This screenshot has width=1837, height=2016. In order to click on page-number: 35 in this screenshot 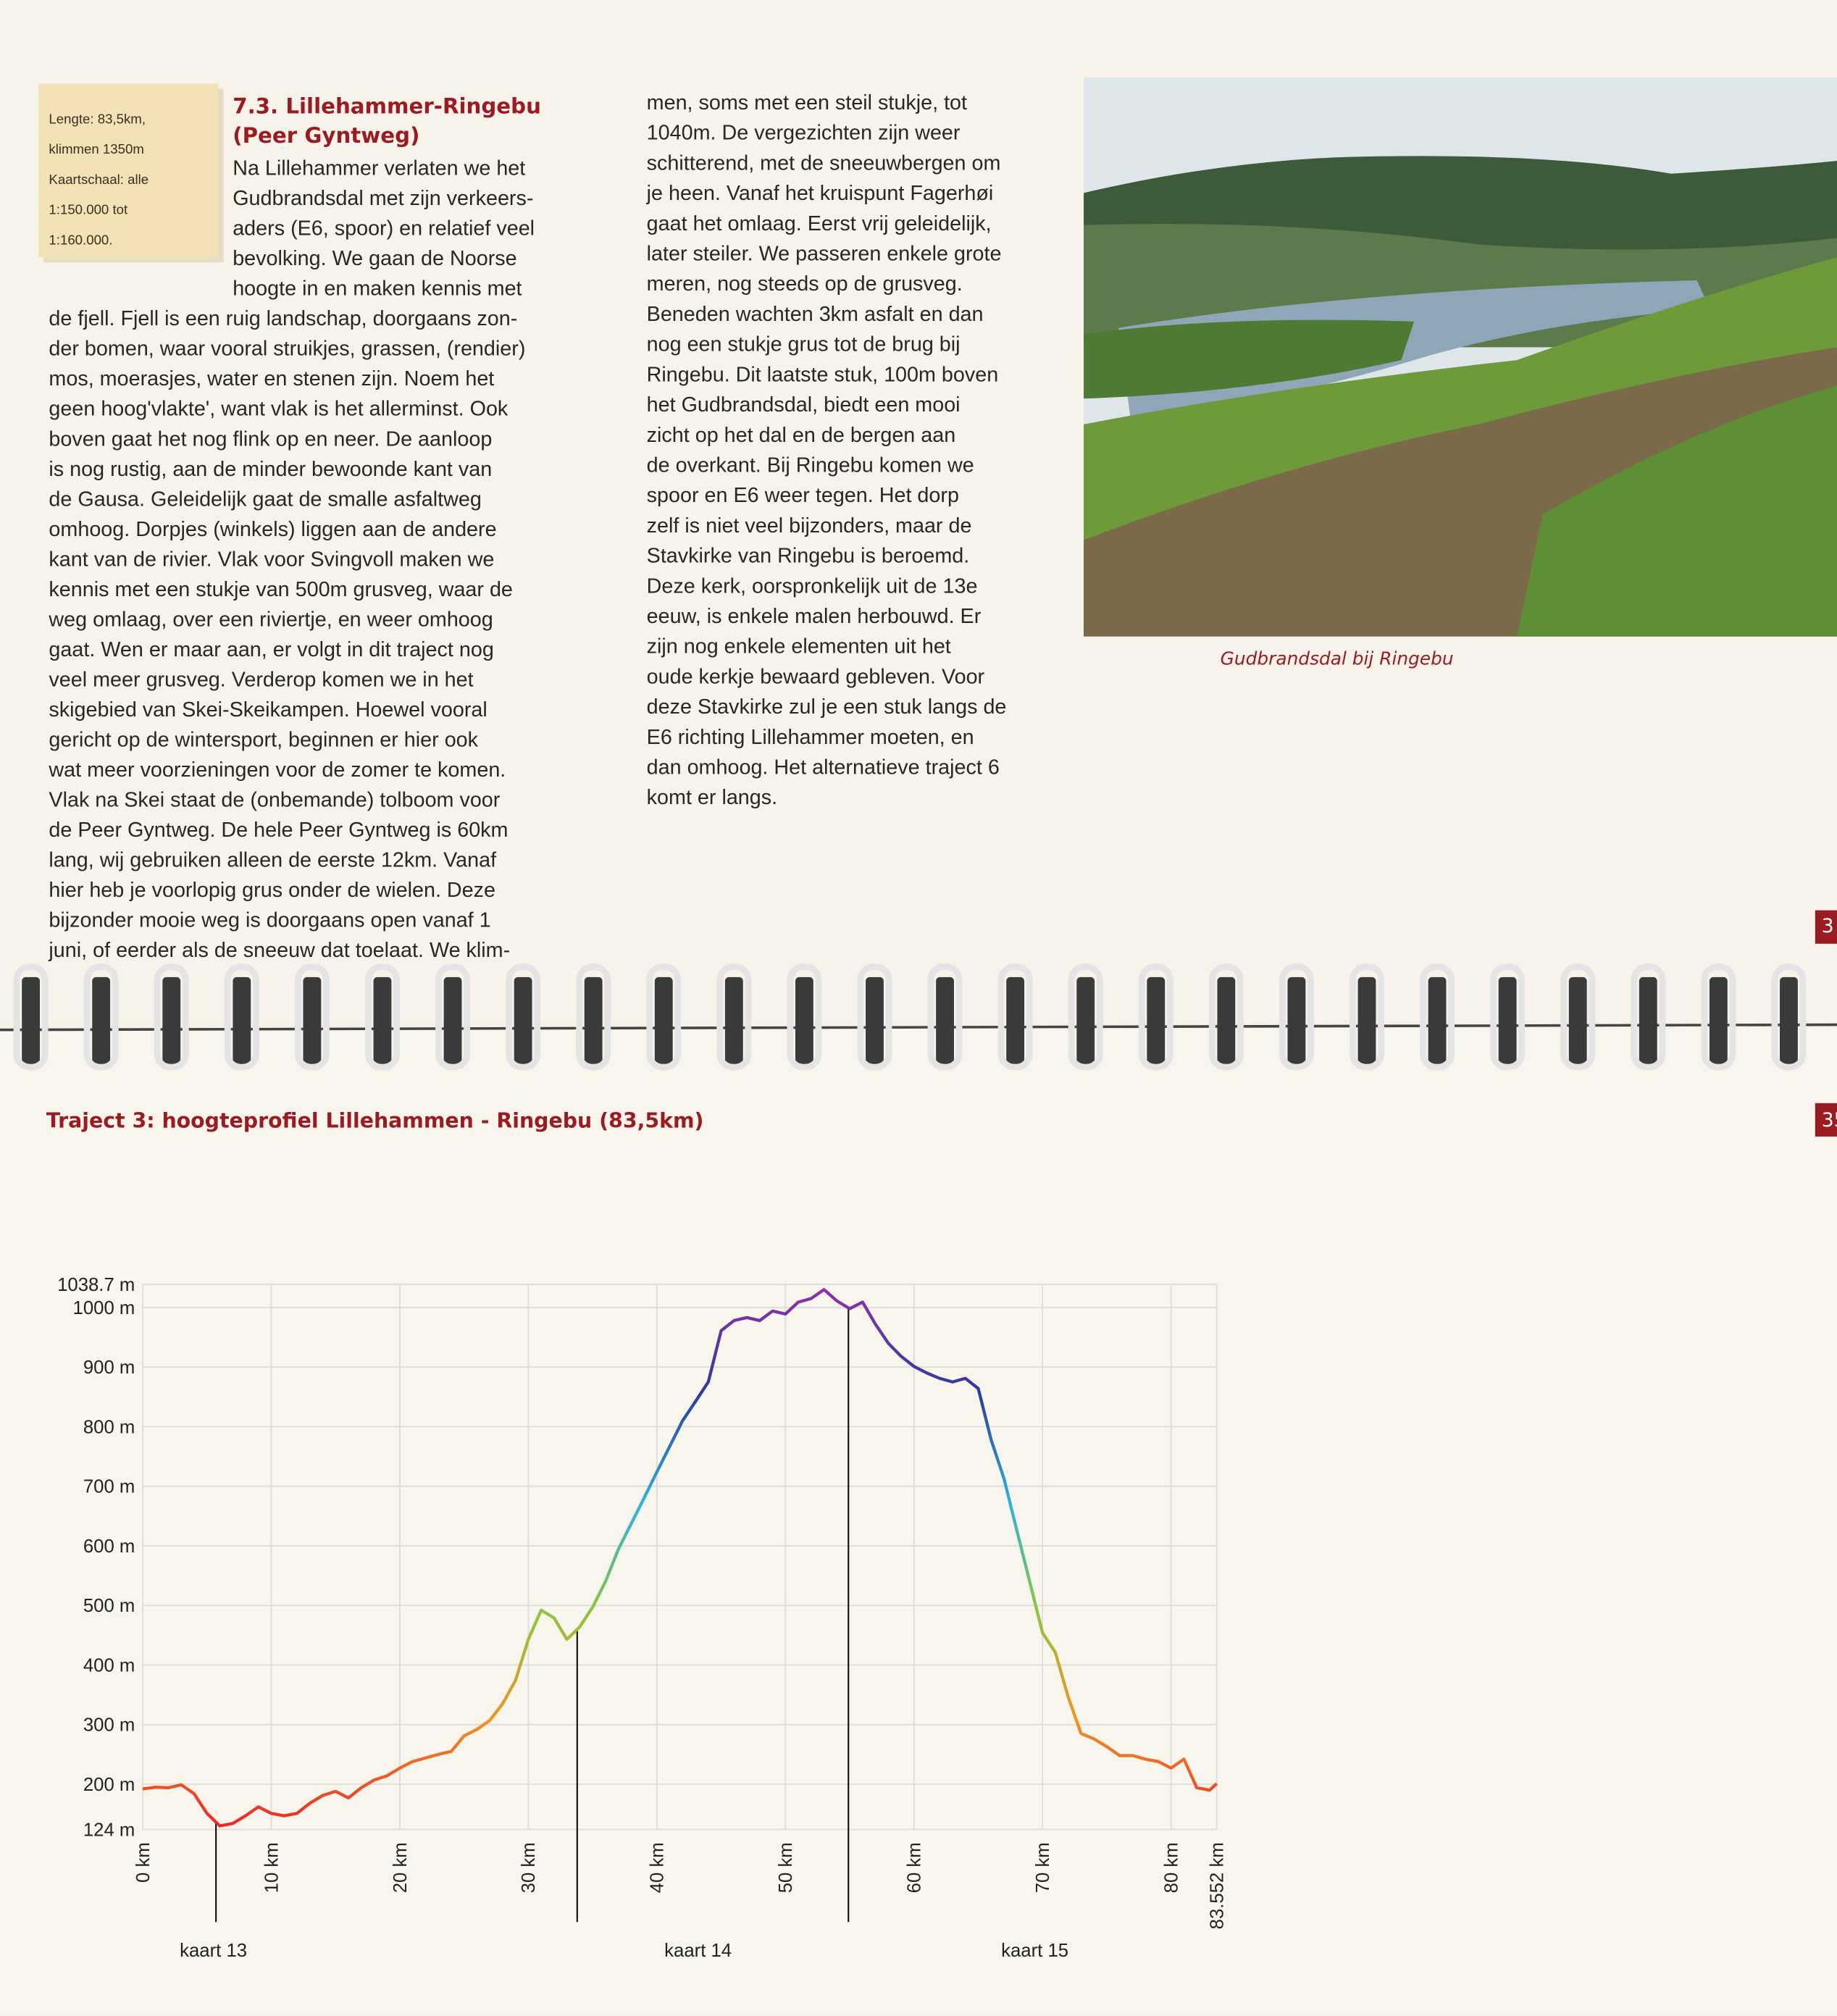, I will do `click(1829, 1120)`.